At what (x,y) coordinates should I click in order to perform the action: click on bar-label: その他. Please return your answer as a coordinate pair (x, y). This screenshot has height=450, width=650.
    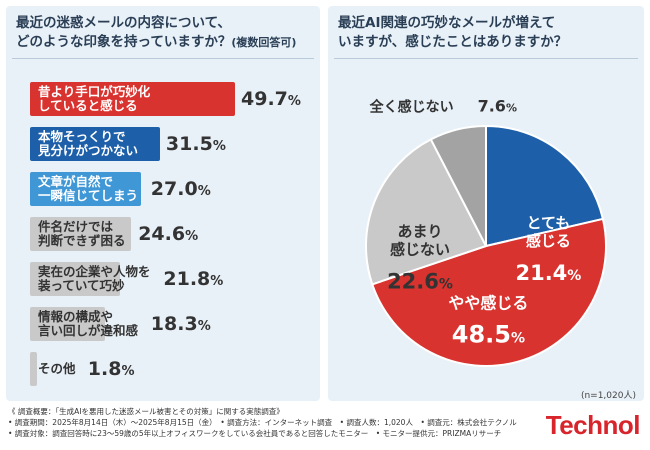
    Looking at the image, I should click on (57, 368).